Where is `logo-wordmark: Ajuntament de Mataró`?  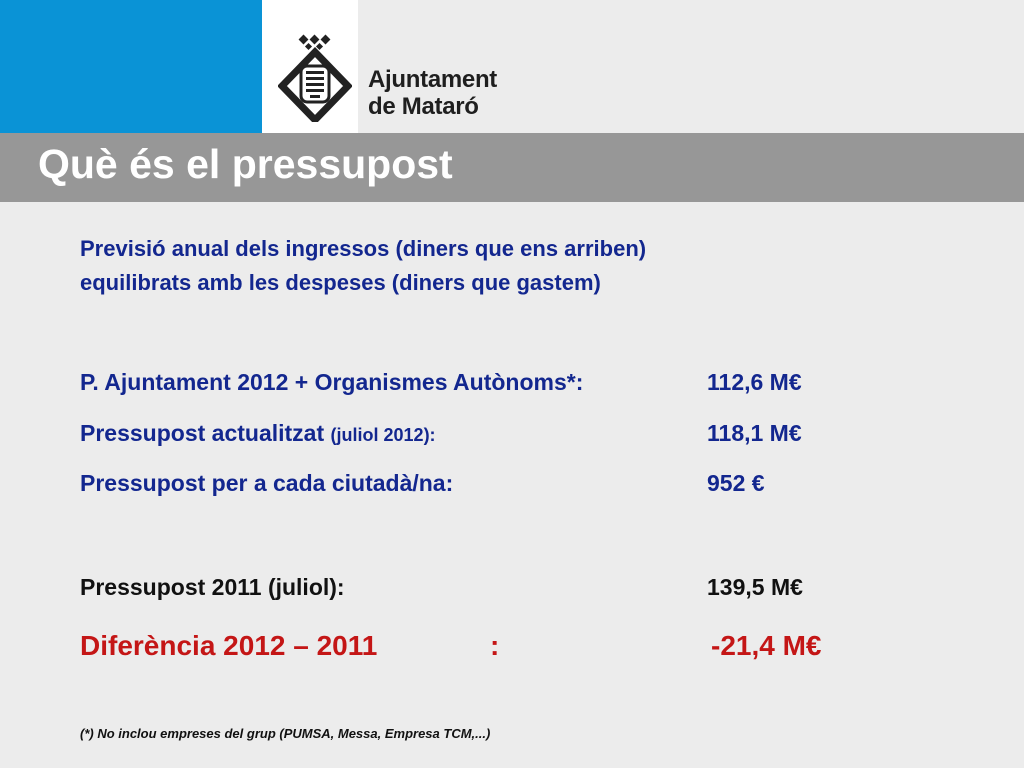 logo-wordmark: Ajuntament de Mataró is located at coordinates (432, 93).